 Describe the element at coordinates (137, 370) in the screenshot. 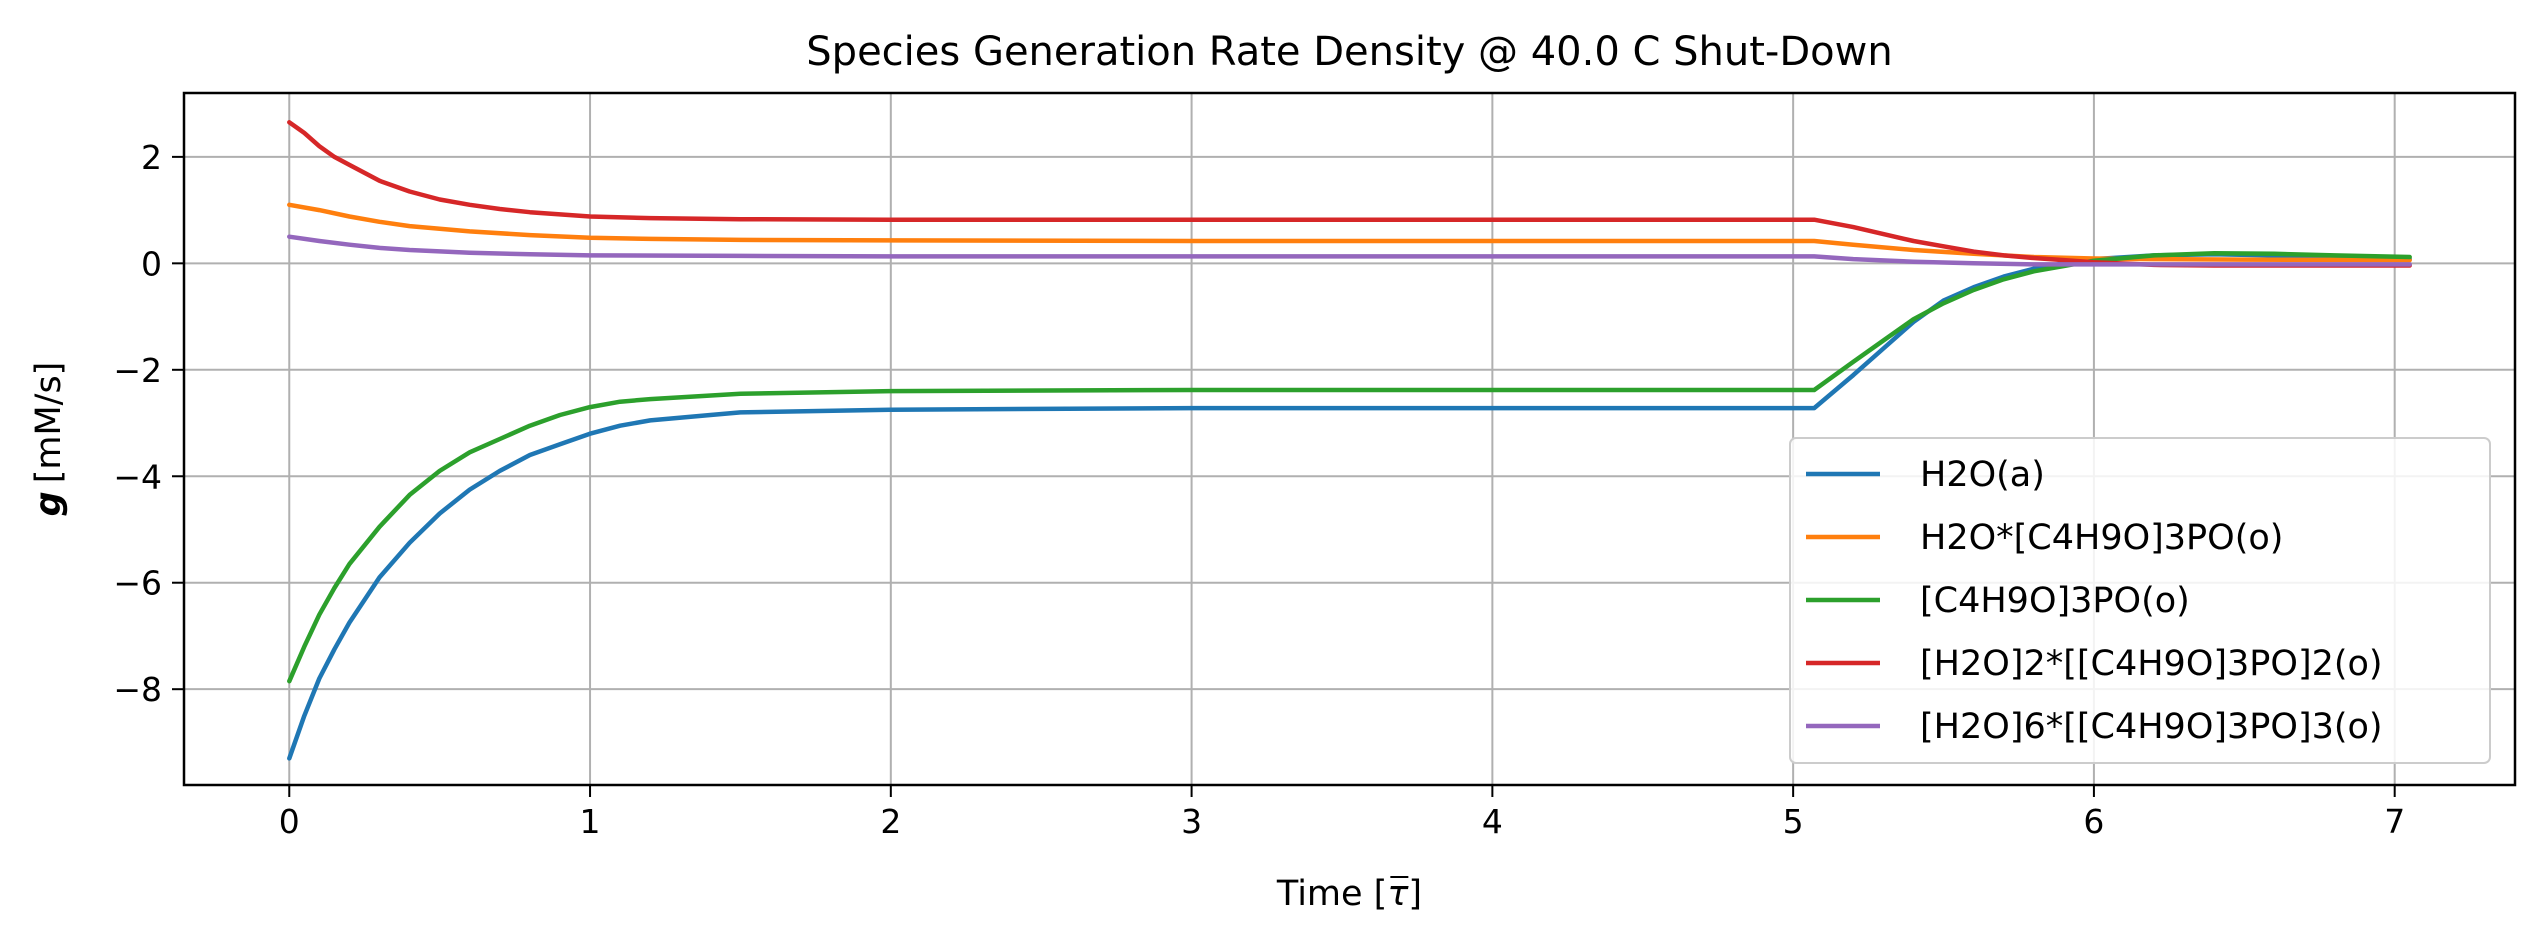

I see `y-tick-label: −2` at that location.